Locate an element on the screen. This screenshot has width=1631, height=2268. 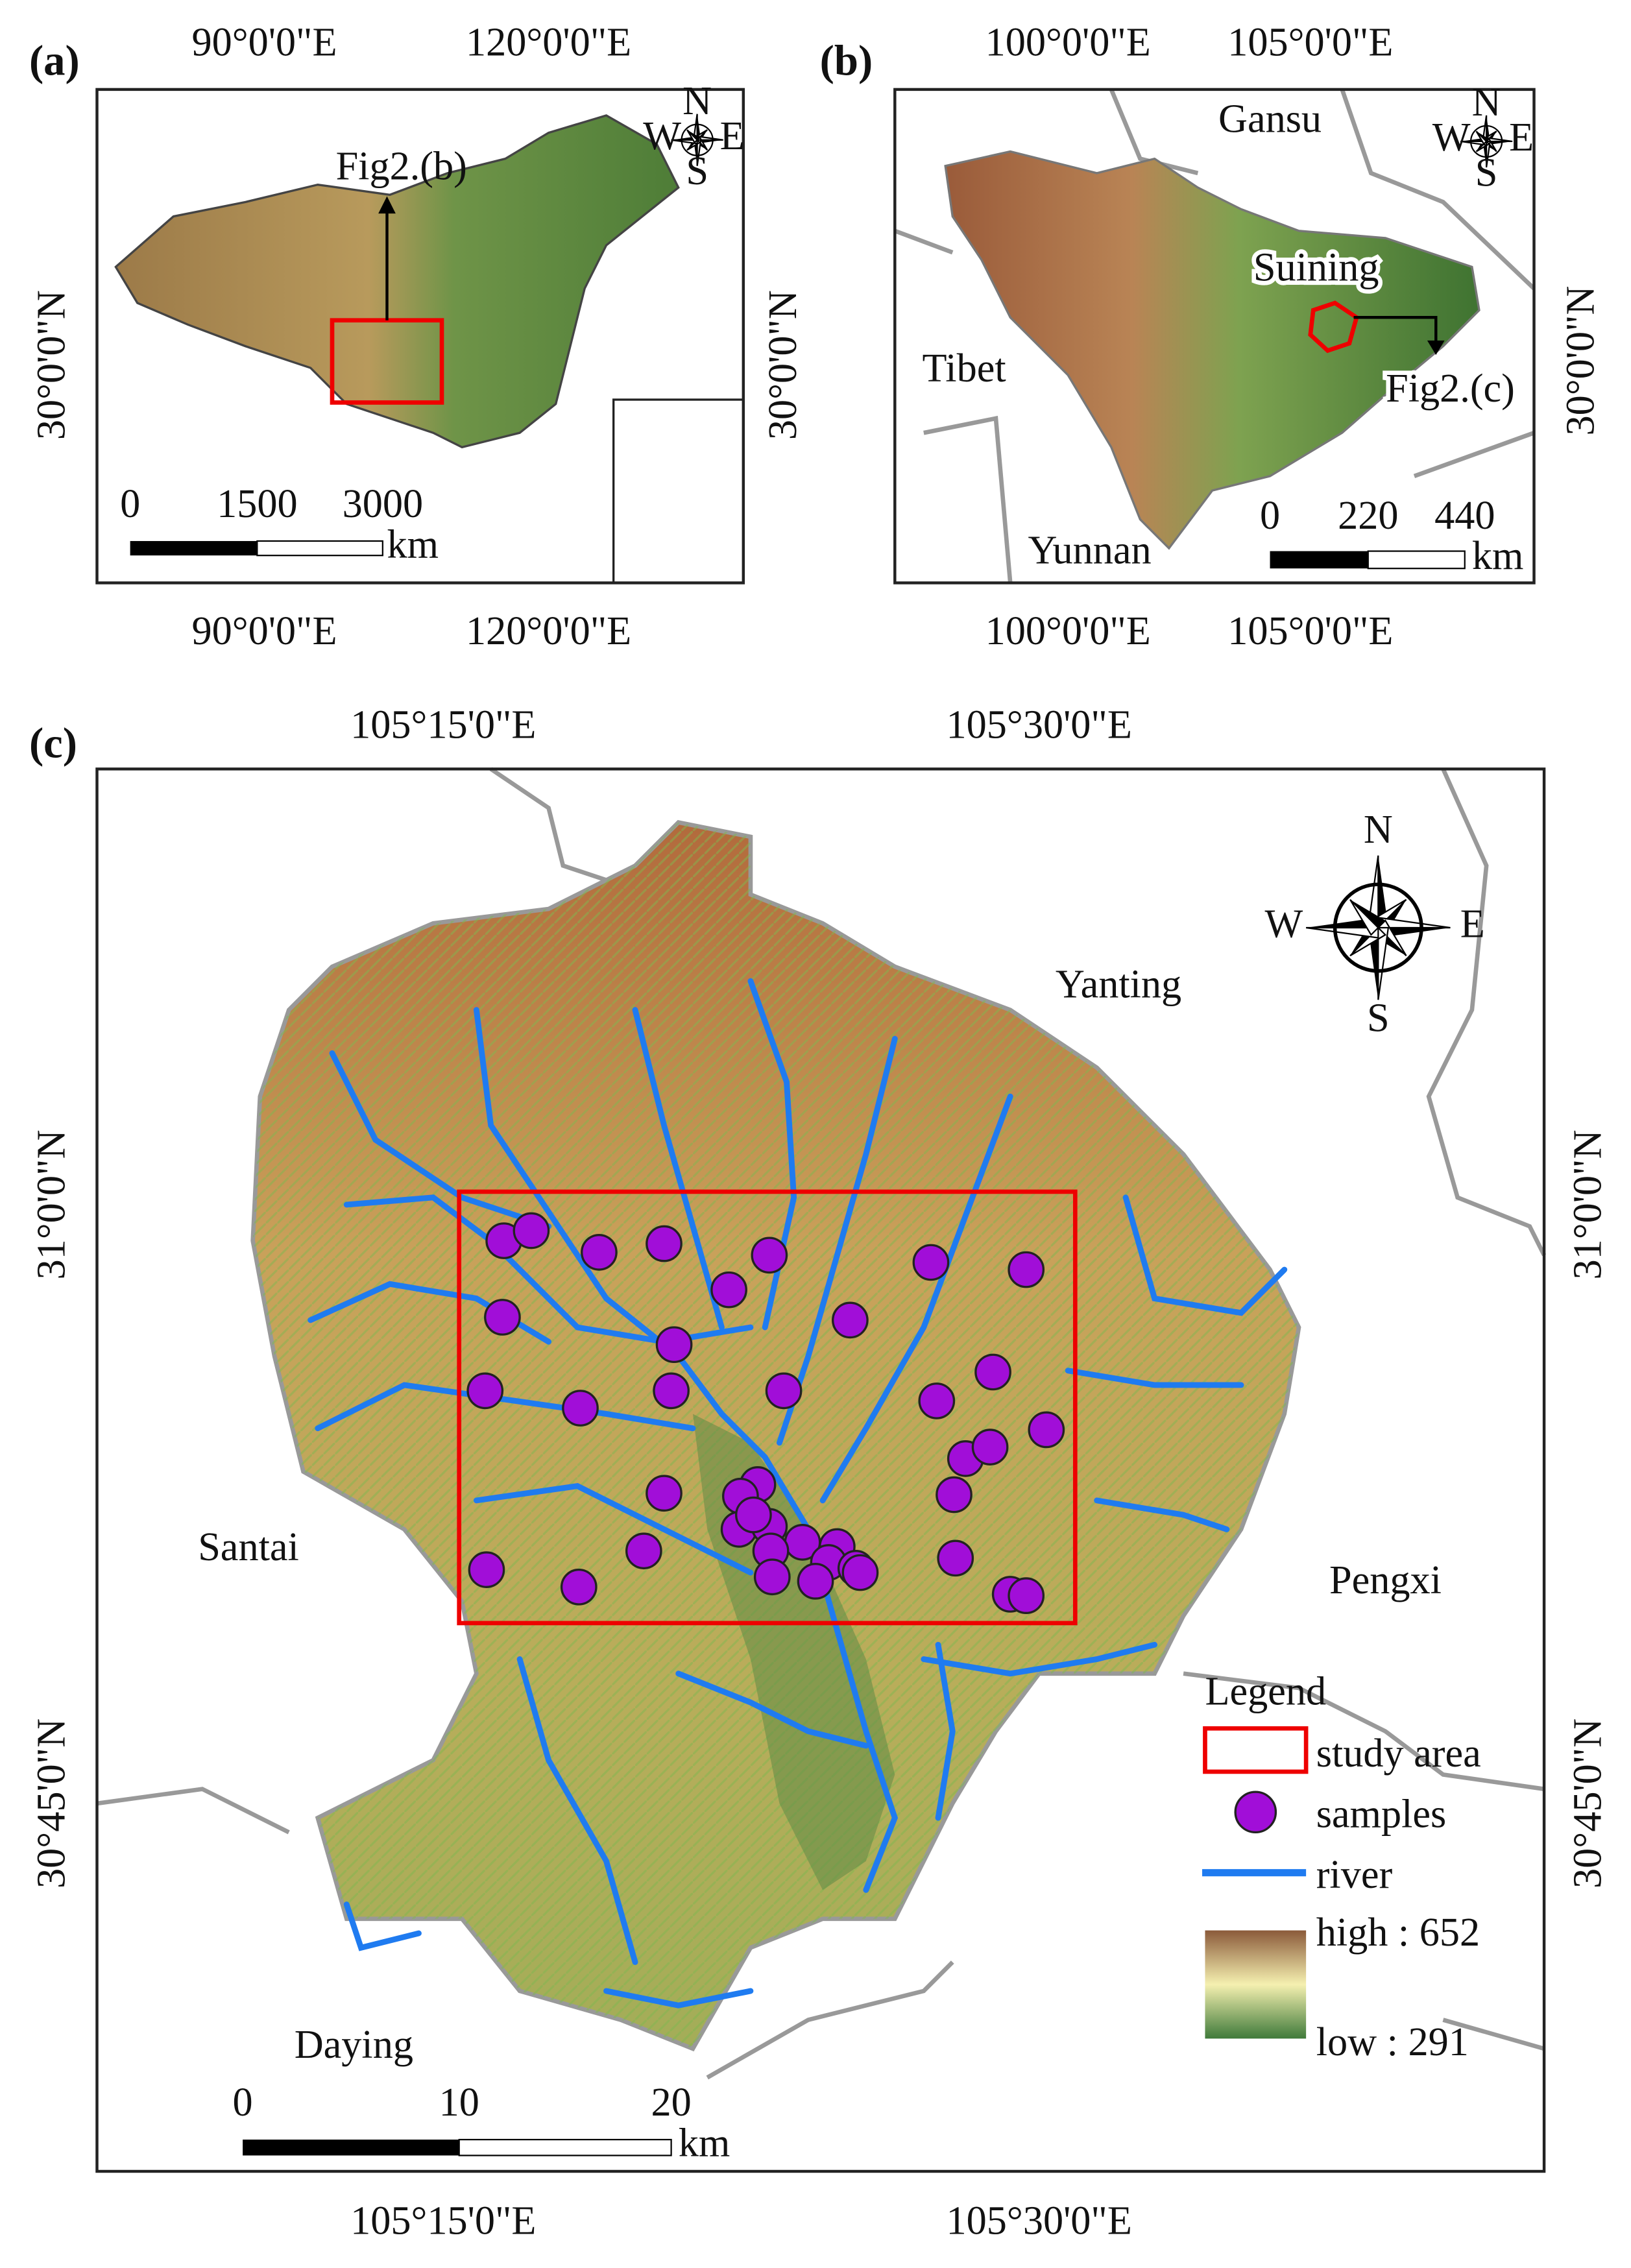
scale-label: 20 is located at coordinates (671, 2103).